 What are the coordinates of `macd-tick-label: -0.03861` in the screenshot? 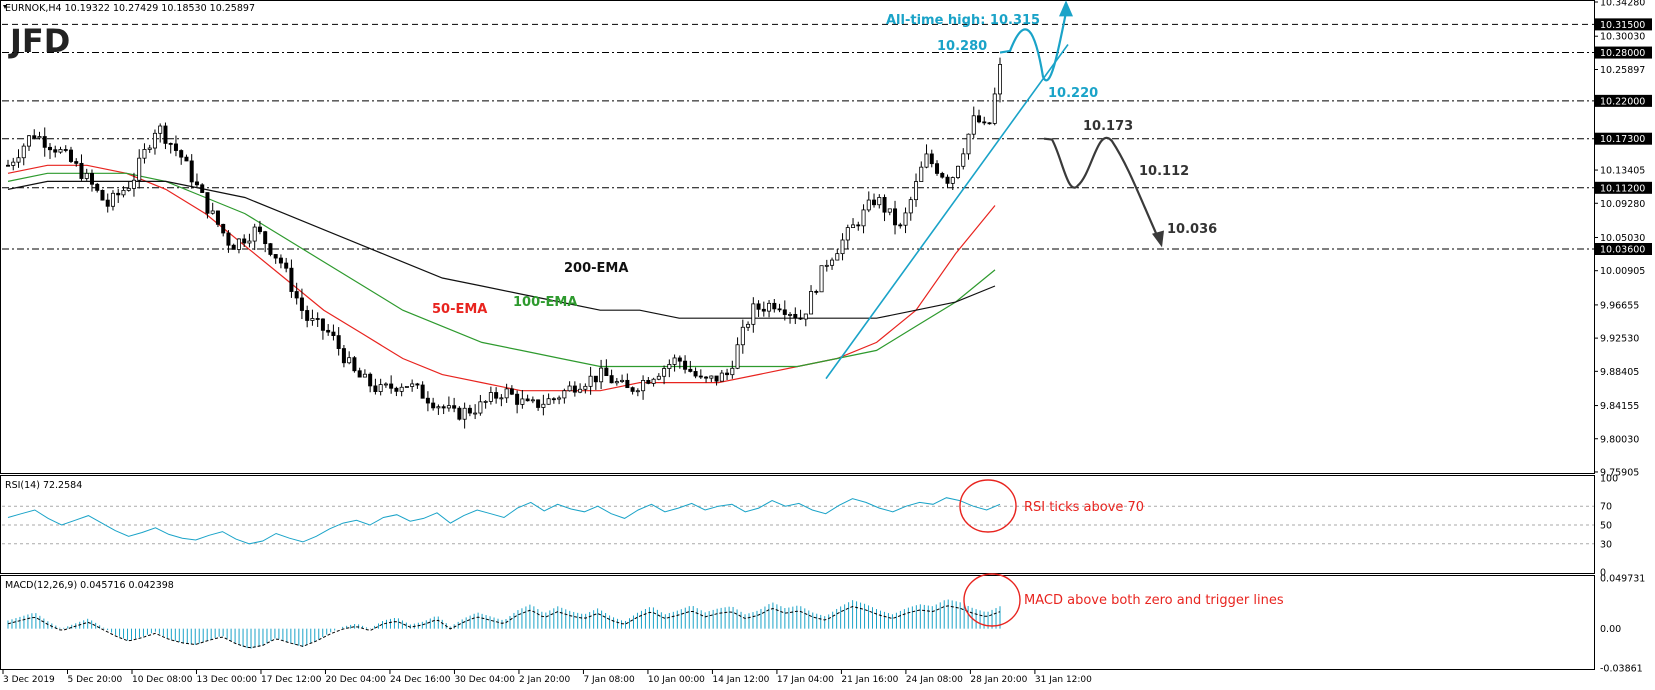 It's located at (1621, 669).